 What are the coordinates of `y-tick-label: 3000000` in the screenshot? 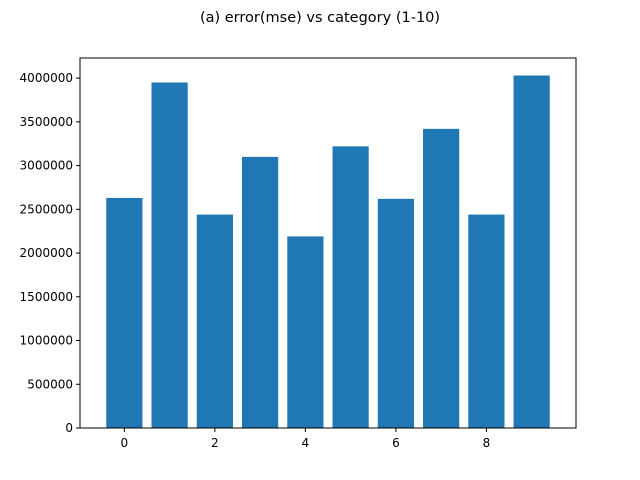 It's located at (46, 166).